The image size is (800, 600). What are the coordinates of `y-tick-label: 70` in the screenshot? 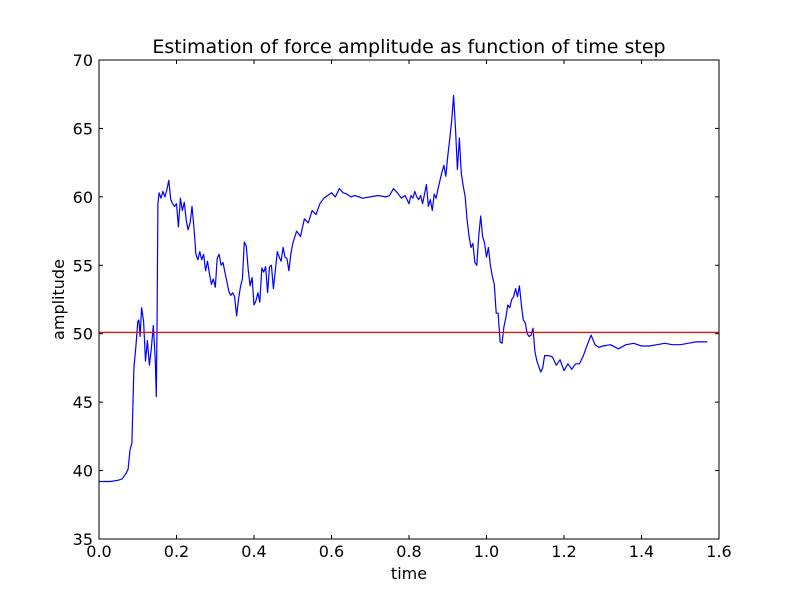 It's located at (83, 60).